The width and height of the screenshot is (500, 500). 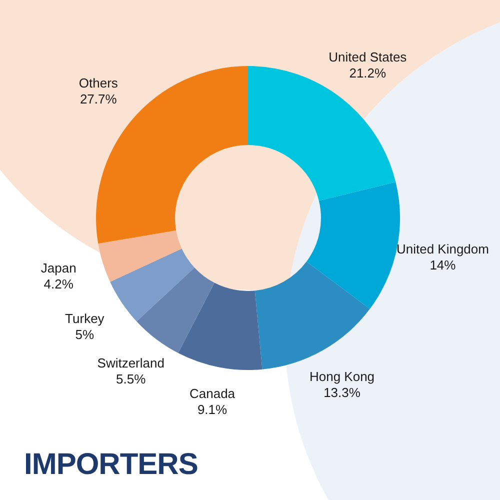 I want to click on data-label: 5%, so click(x=85, y=334).